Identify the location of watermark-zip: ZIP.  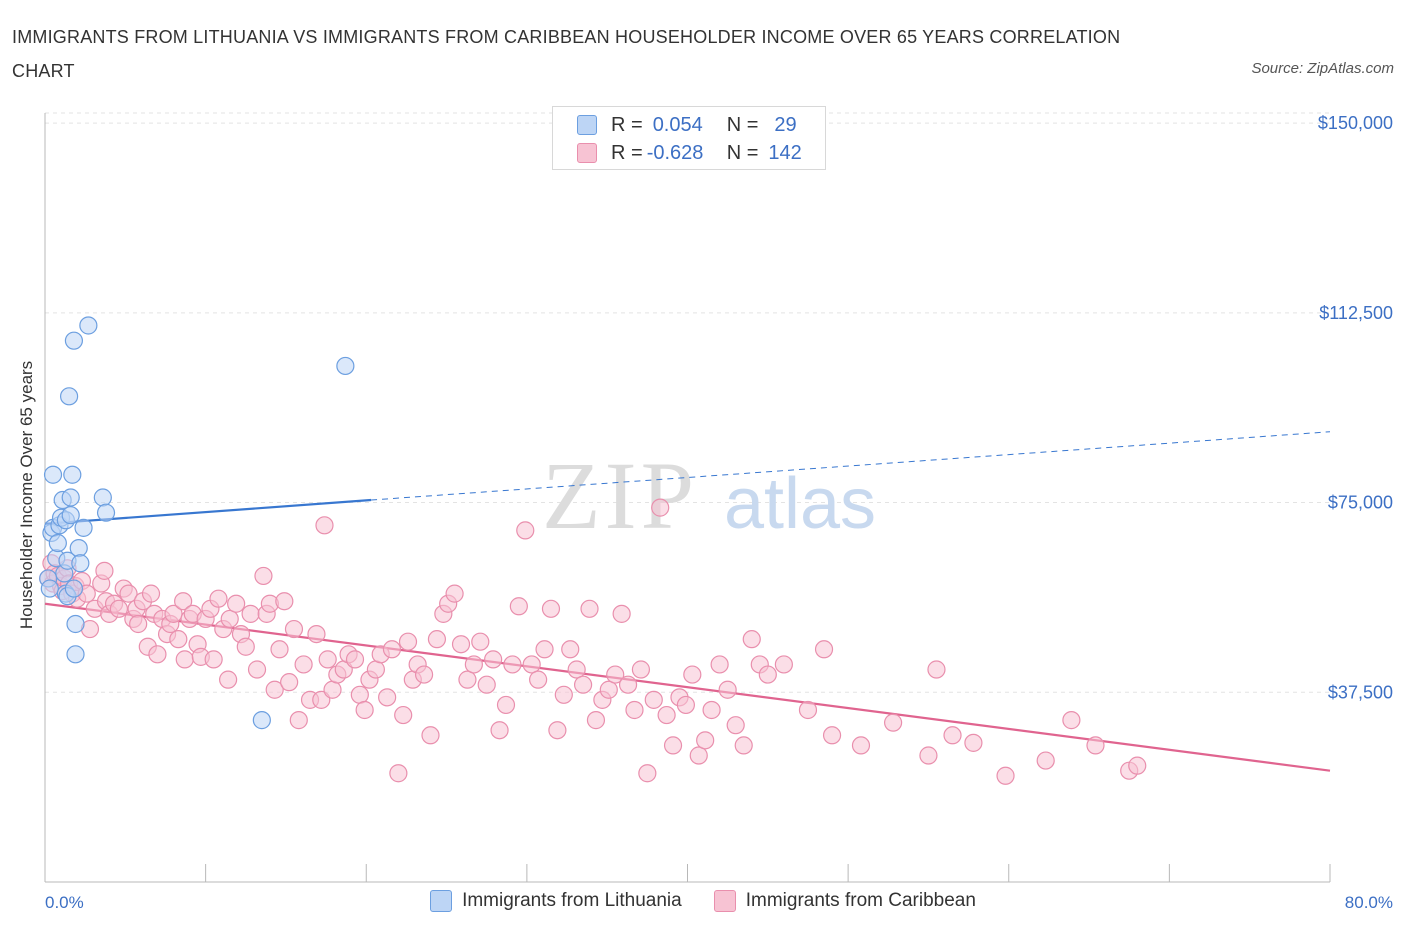
(620, 495).